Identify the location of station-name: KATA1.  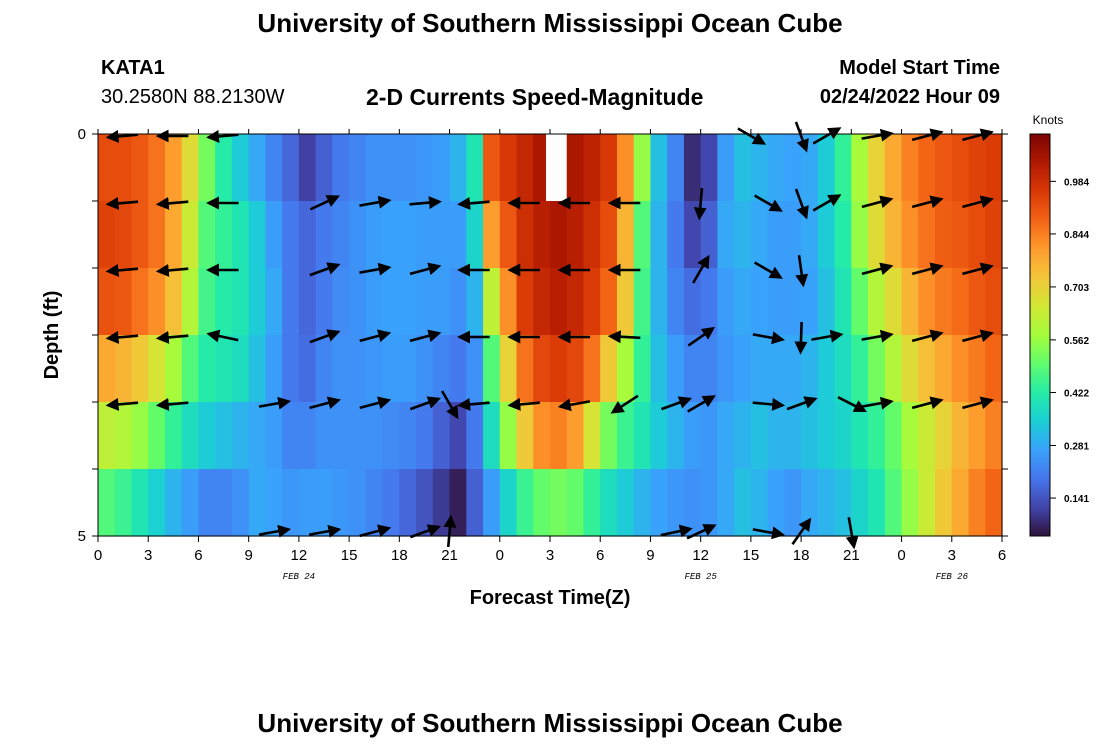
(133, 68).